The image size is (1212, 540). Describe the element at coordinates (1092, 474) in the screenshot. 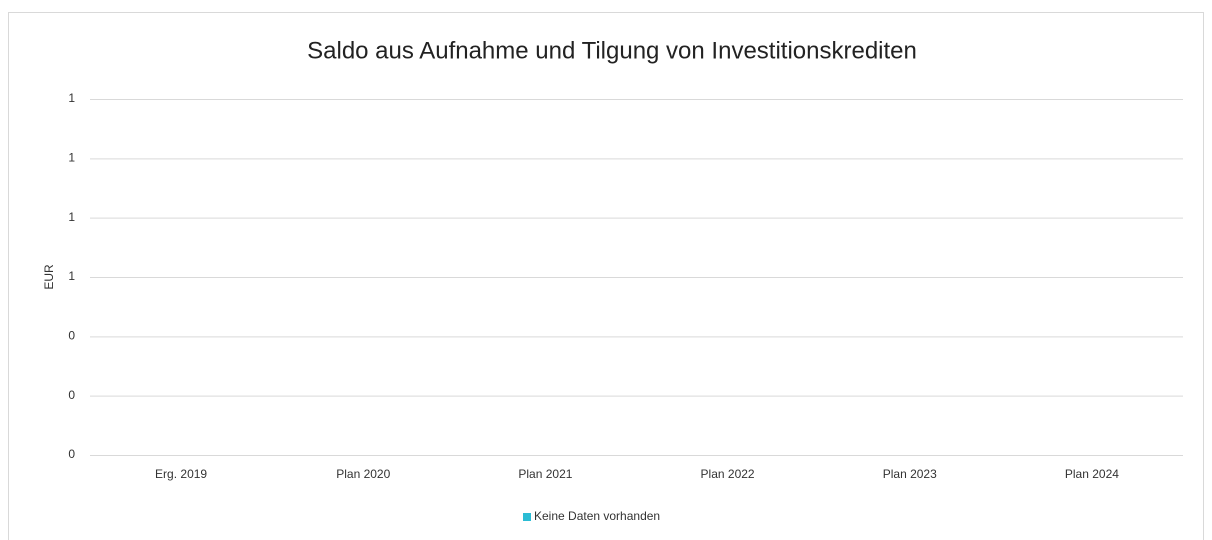

I see `x-tick-label: Plan 2024` at that location.